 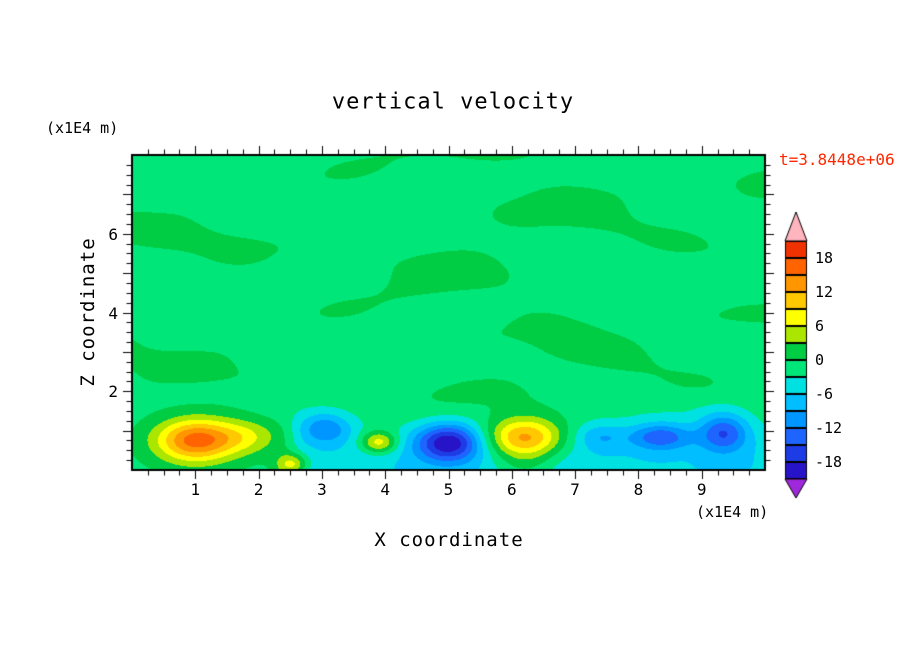 I want to click on colorbar-tick-label: -18, so click(x=829, y=462).